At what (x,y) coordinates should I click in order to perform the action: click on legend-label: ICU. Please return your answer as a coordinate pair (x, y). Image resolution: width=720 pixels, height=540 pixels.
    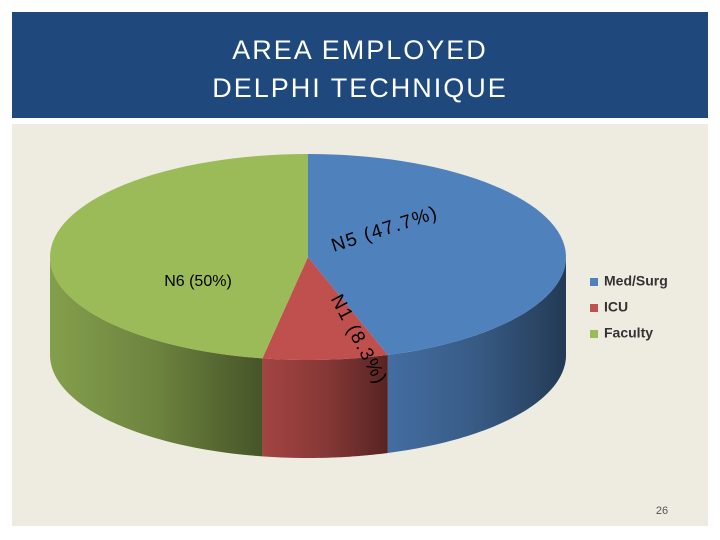
    Looking at the image, I should click on (616, 307).